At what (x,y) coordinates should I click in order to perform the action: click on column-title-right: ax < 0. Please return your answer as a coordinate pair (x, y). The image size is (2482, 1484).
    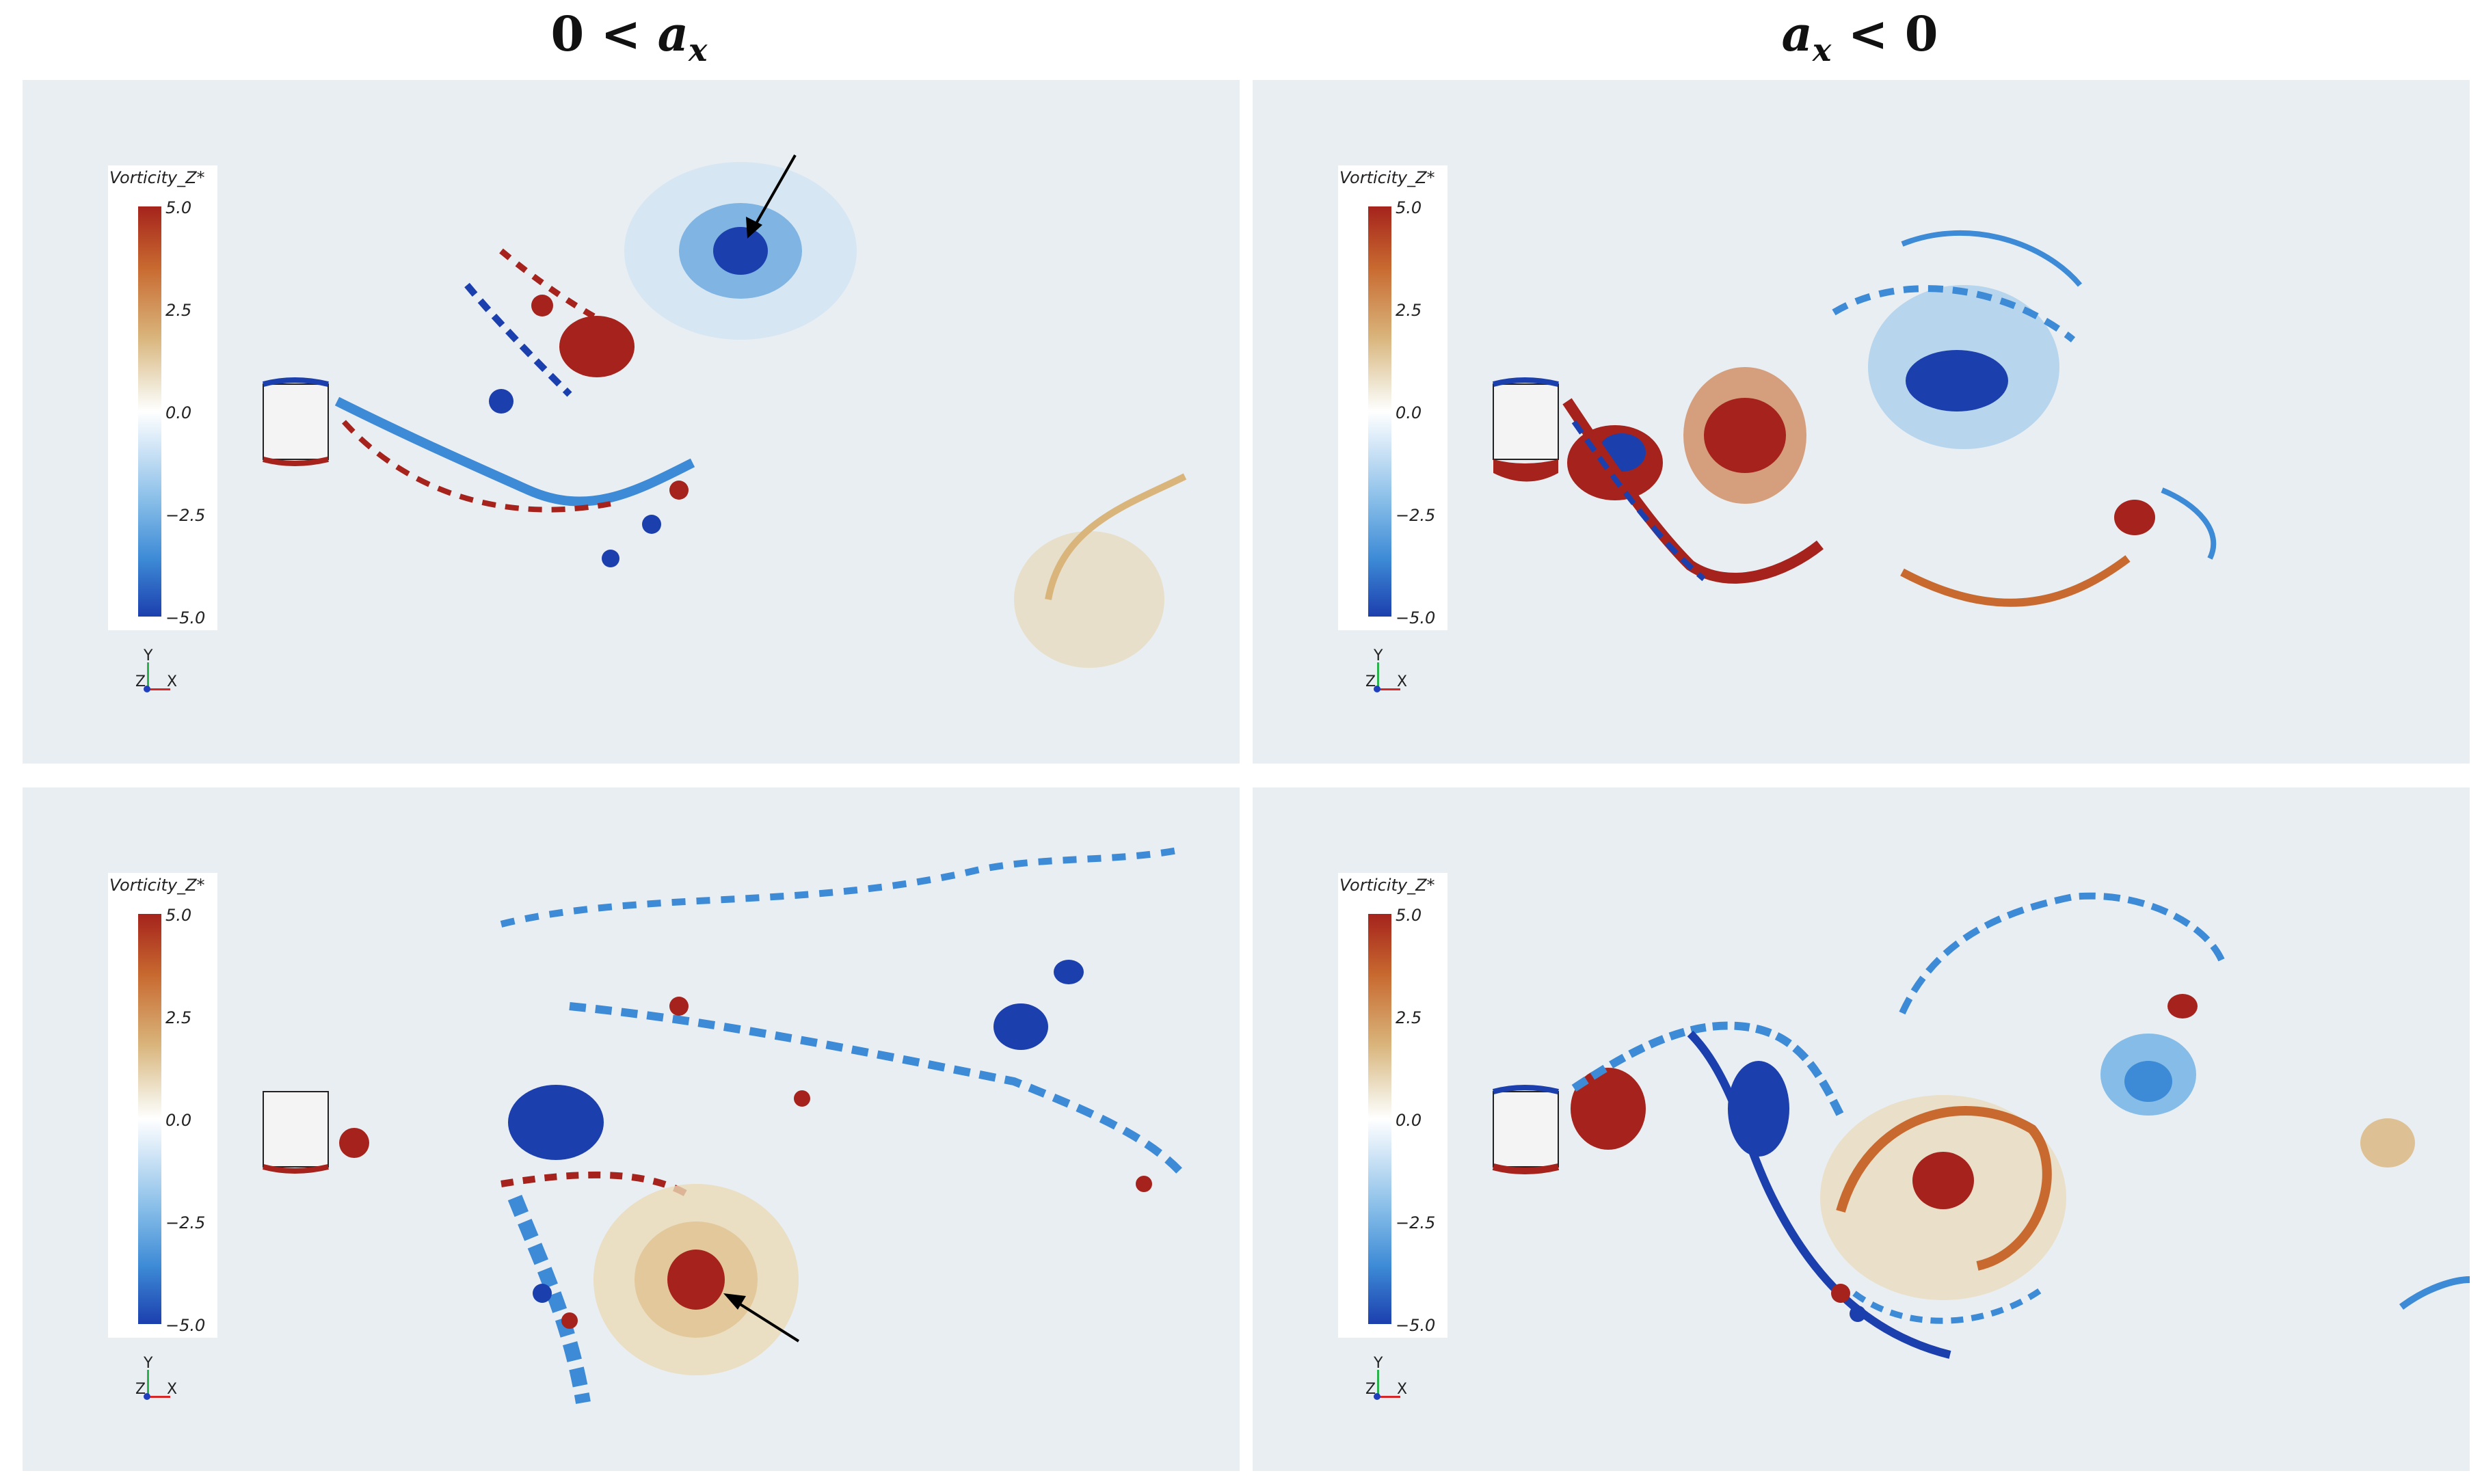
    Looking at the image, I should click on (1860, 37).